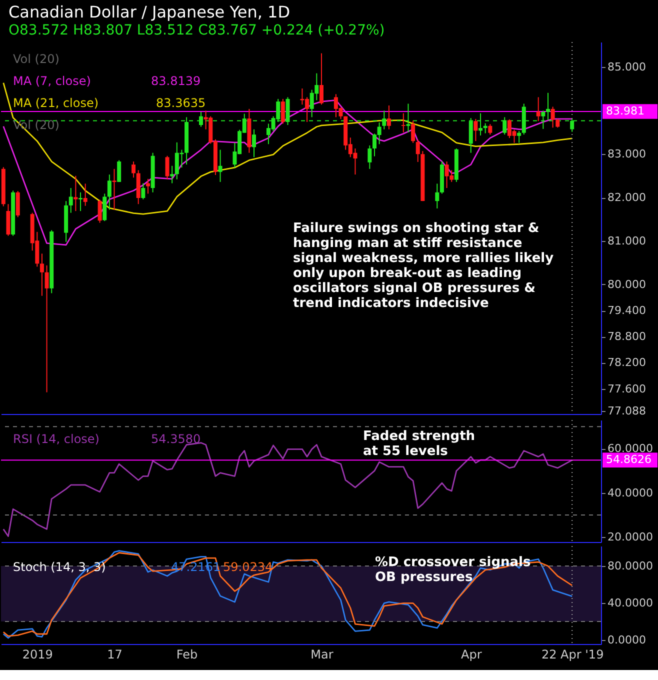 This screenshot has height=680, width=658. I want to click on series-label: MA (21, close), so click(56, 103).